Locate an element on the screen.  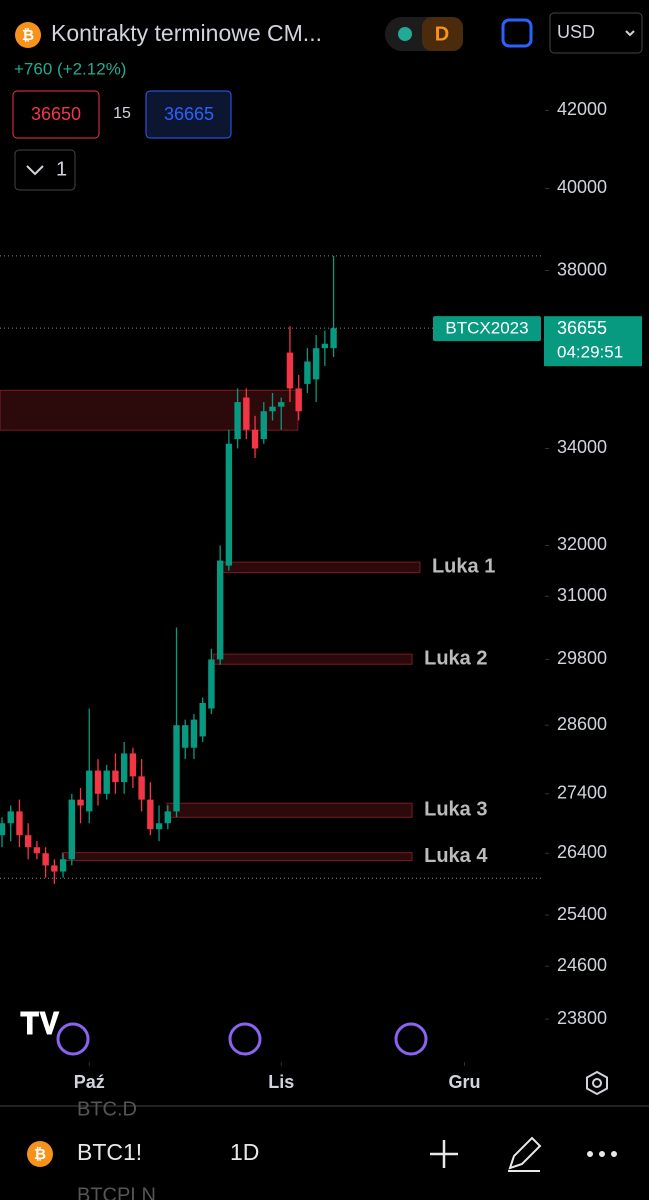
last-price: 36655 is located at coordinates (582, 328).